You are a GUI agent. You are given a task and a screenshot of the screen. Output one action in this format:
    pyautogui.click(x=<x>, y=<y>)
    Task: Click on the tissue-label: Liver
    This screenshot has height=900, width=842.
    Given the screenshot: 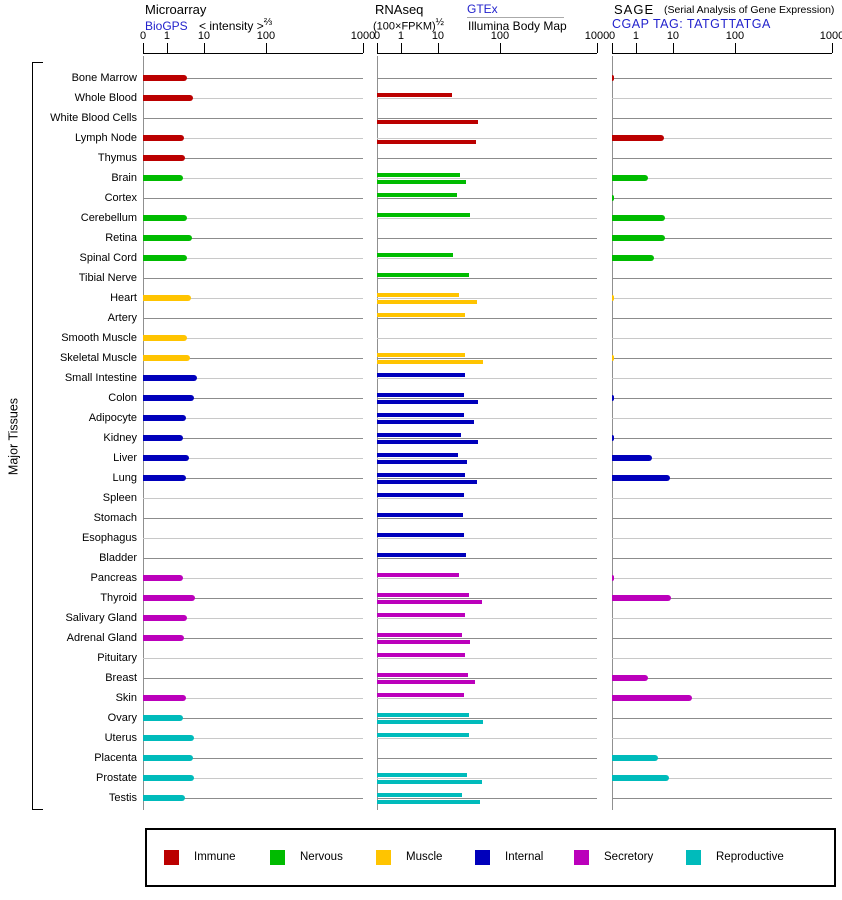 What is the action you would take?
    pyautogui.click(x=125, y=458)
    